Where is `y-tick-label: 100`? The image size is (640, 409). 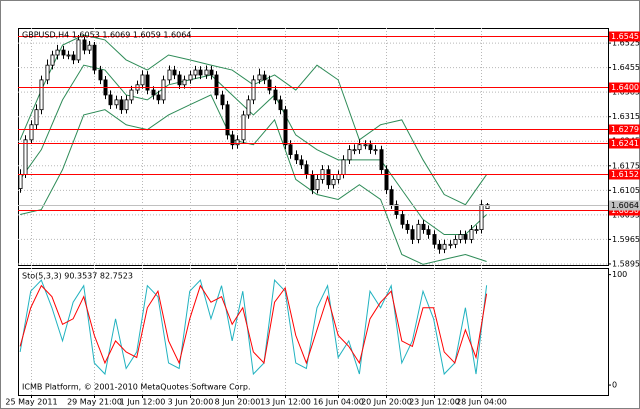 y-tick-label: 100 is located at coordinates (619, 274).